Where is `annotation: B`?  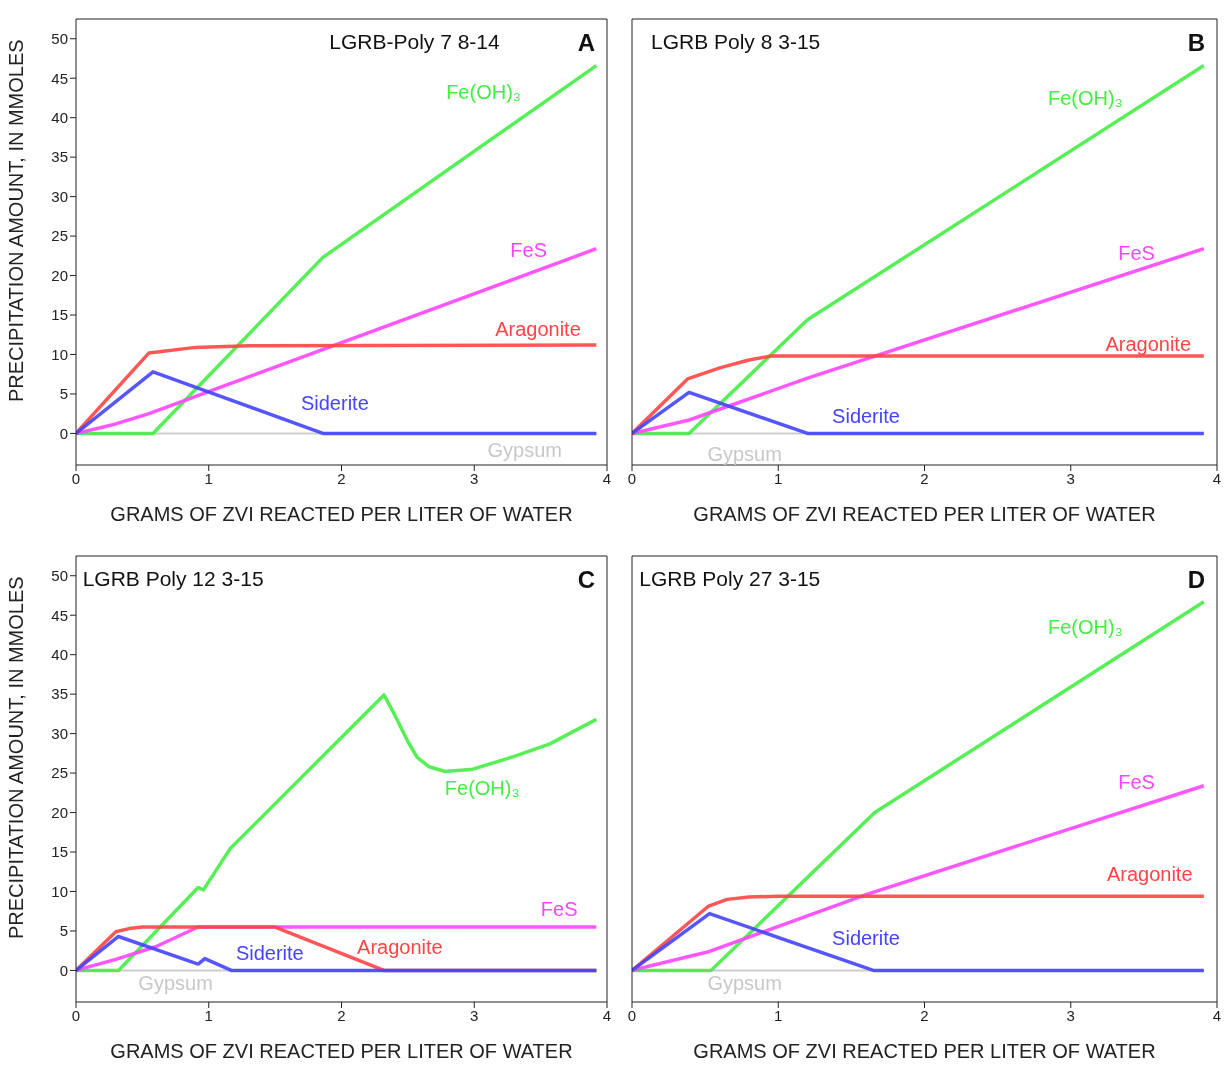
annotation: B is located at coordinates (1196, 42).